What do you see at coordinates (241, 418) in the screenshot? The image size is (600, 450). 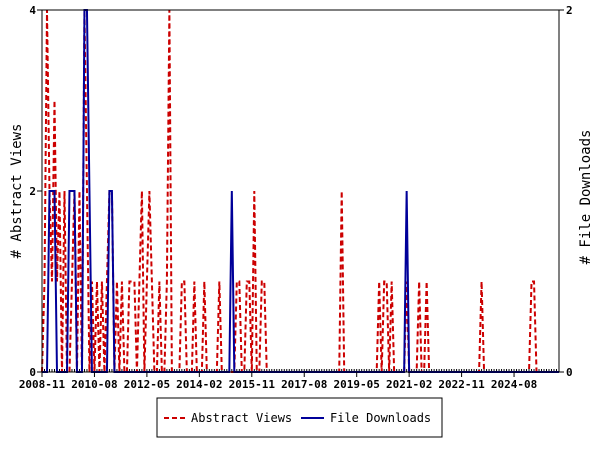 I see `legend-label-abstract-views: Abstract Views` at bounding box center [241, 418].